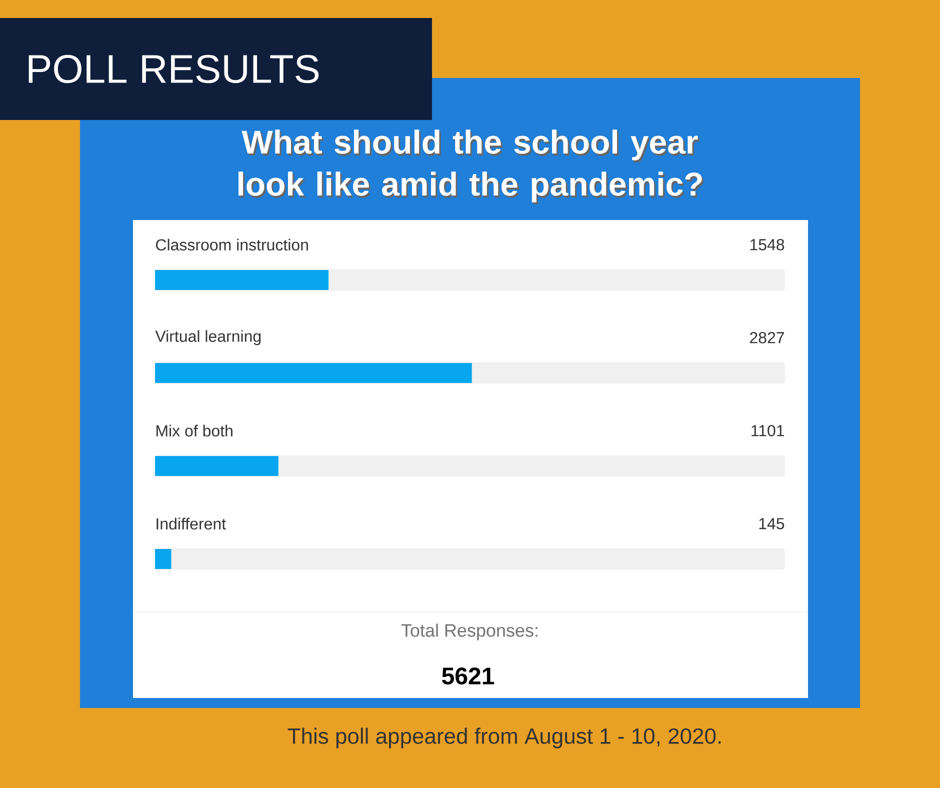  What do you see at coordinates (469, 632) in the screenshot?
I see `text: Total Responses:` at bounding box center [469, 632].